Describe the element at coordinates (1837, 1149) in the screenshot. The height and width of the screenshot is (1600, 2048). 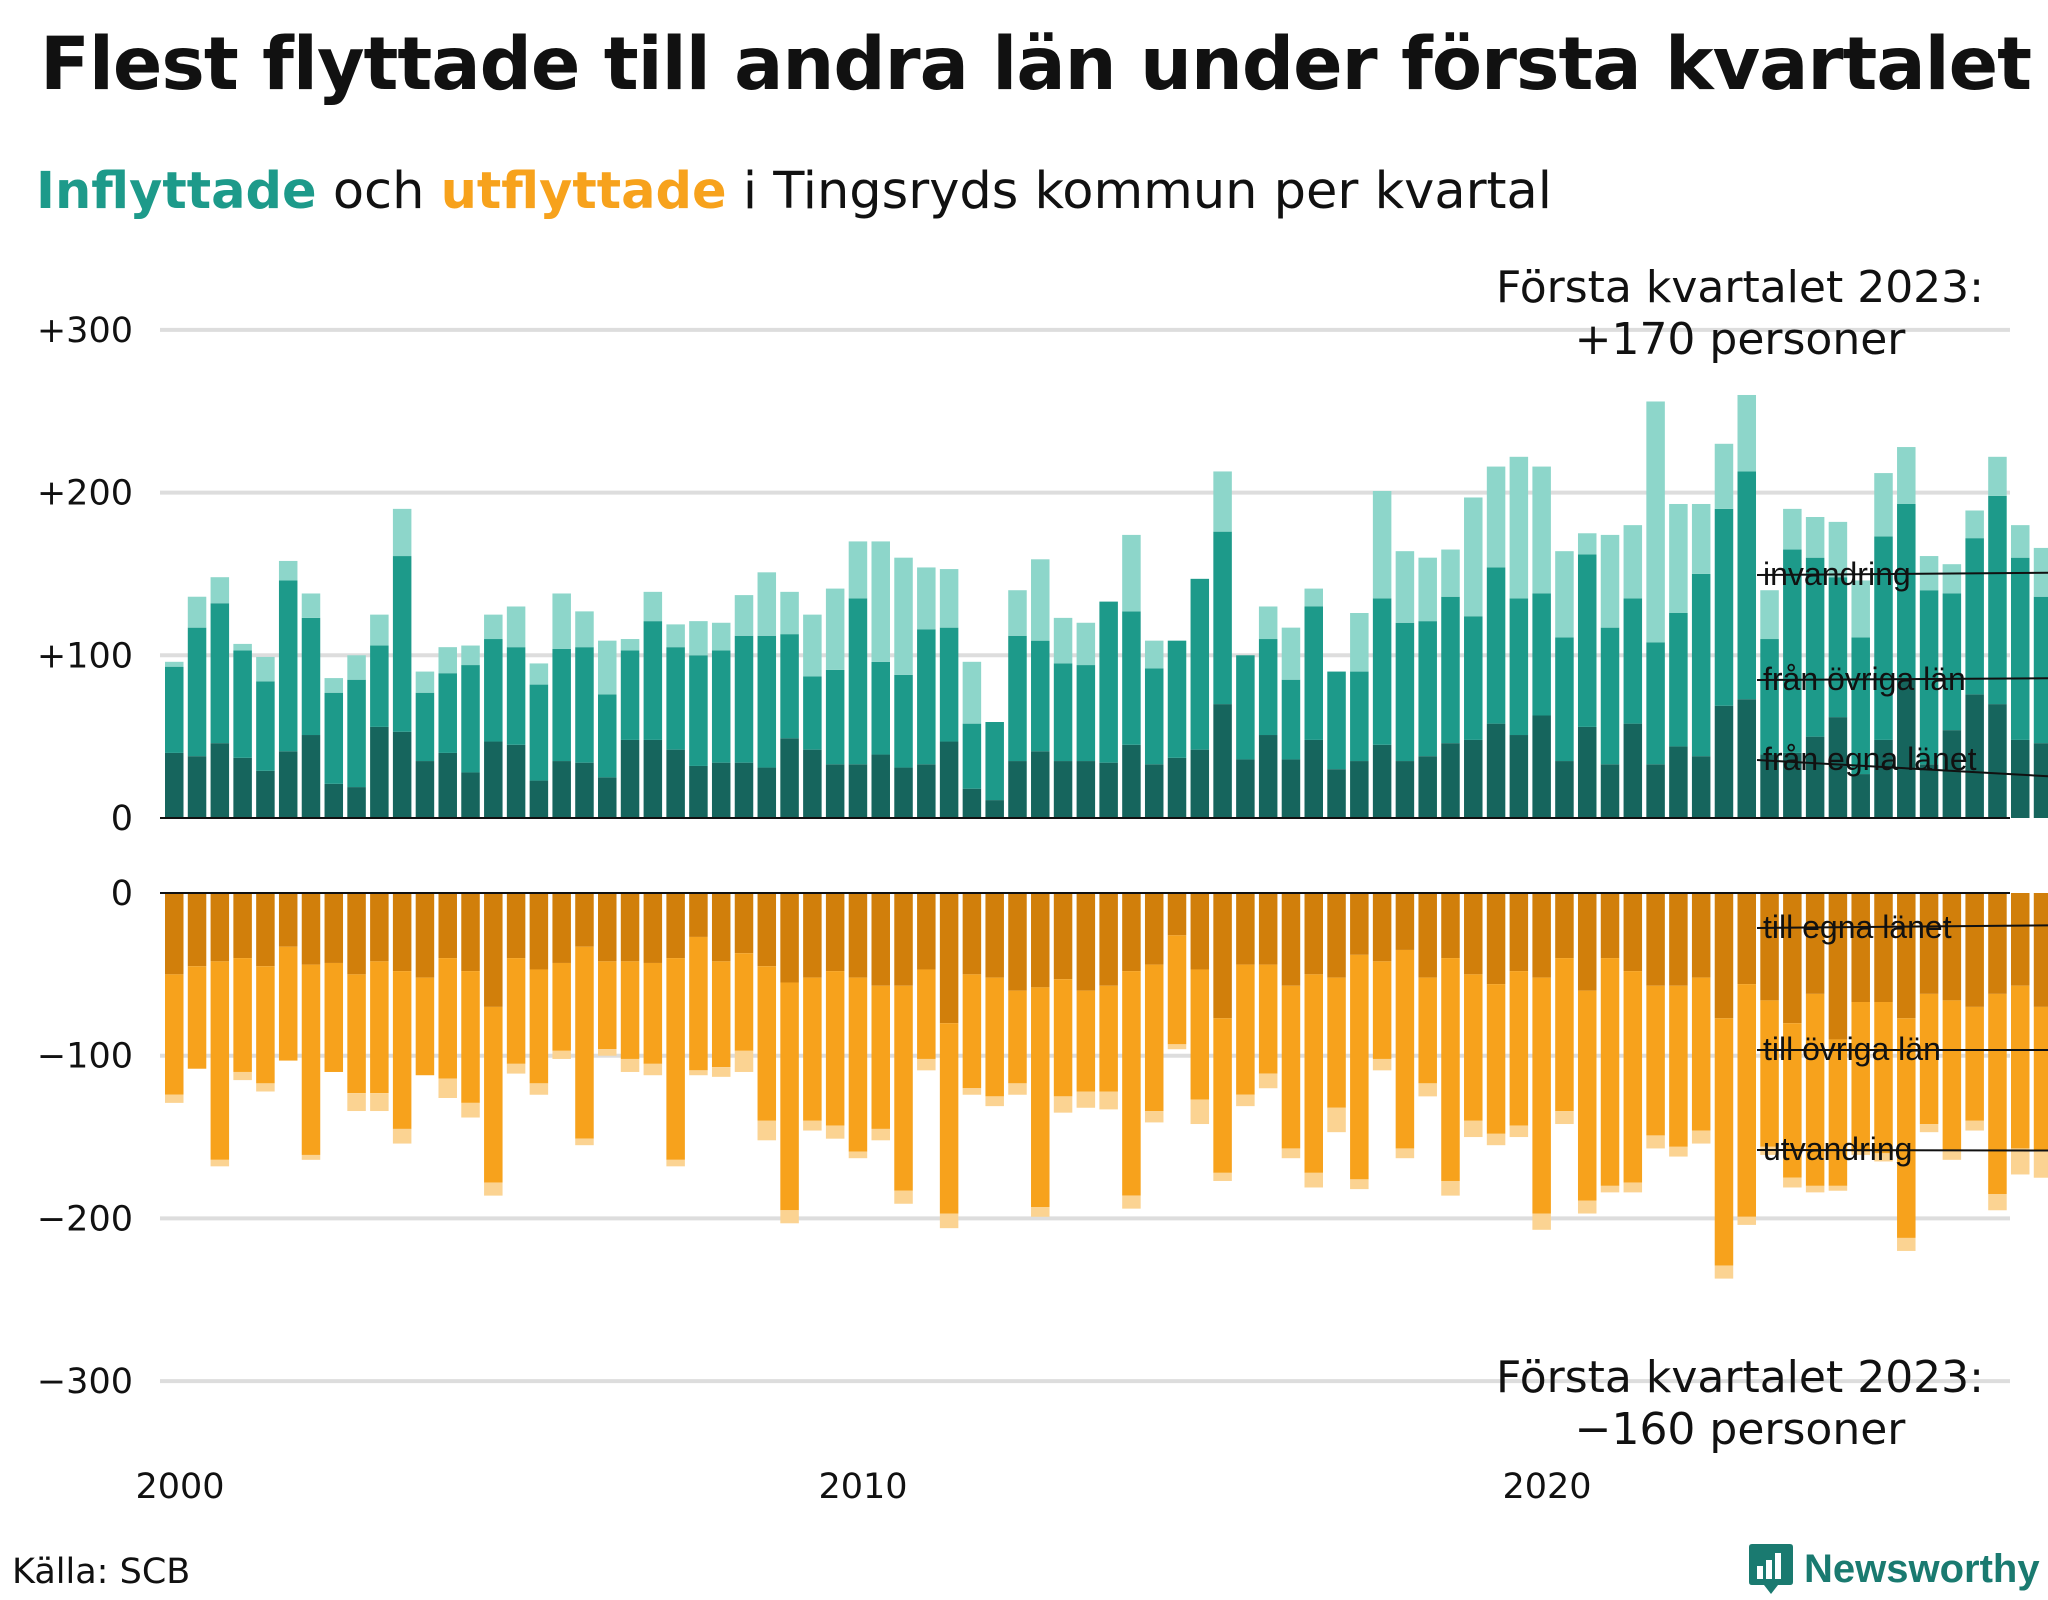
I see `series-label-out: utvandring` at that location.